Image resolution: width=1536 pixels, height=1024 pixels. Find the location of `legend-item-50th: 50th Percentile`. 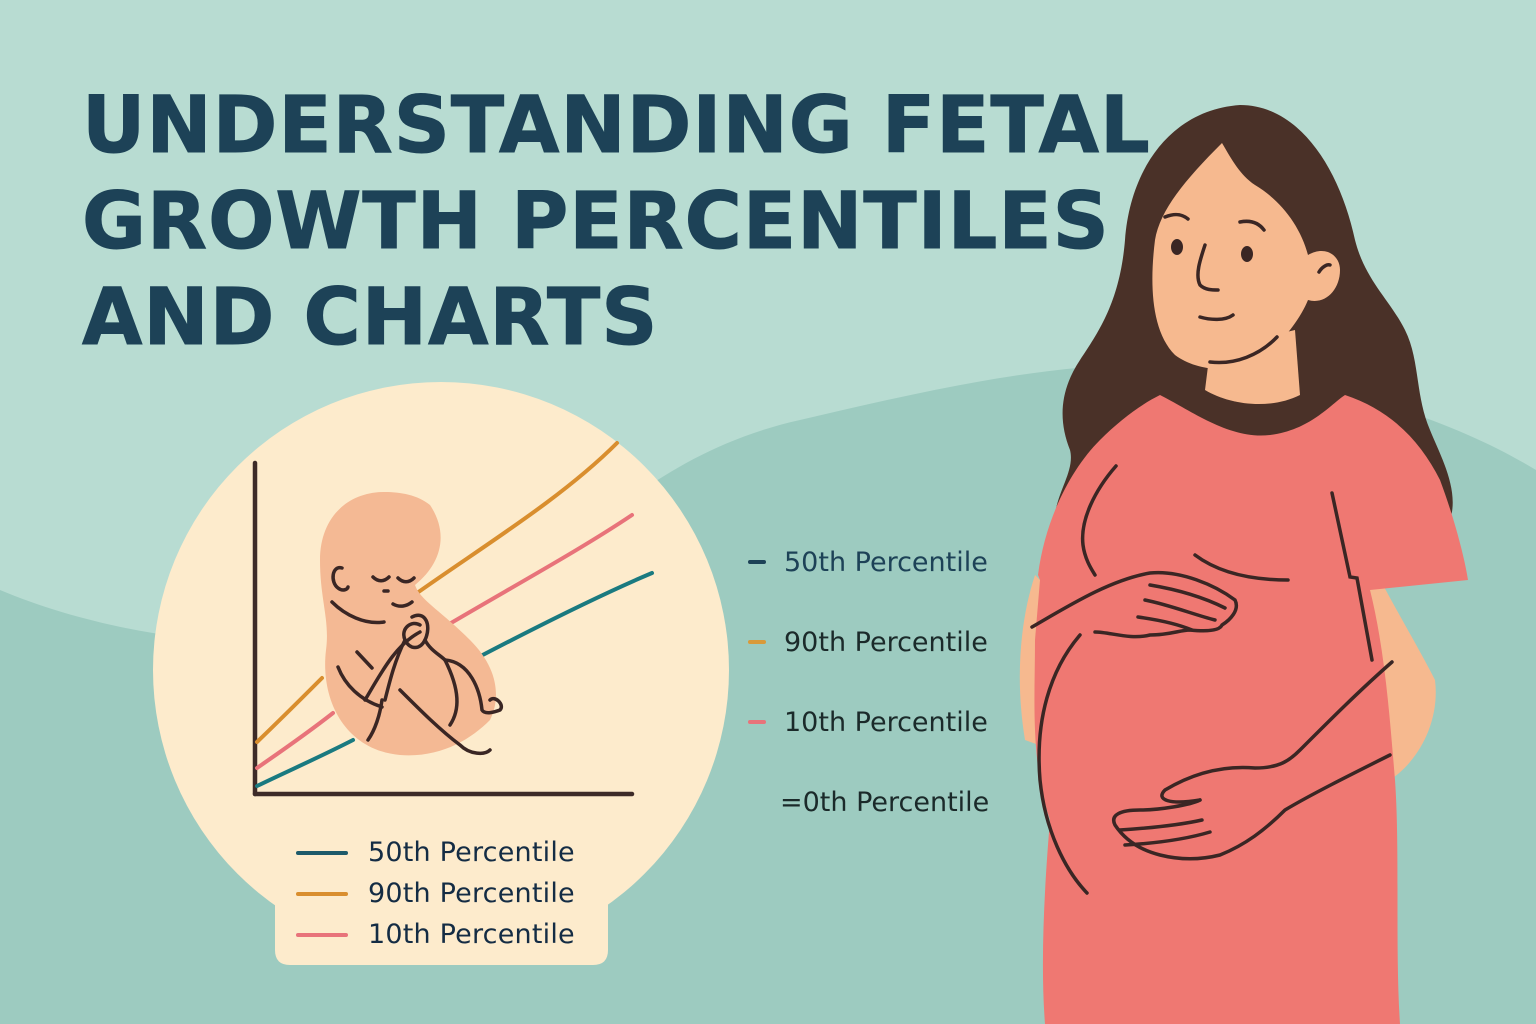

legend-item-50th: 50th Percentile is located at coordinates (435, 852).